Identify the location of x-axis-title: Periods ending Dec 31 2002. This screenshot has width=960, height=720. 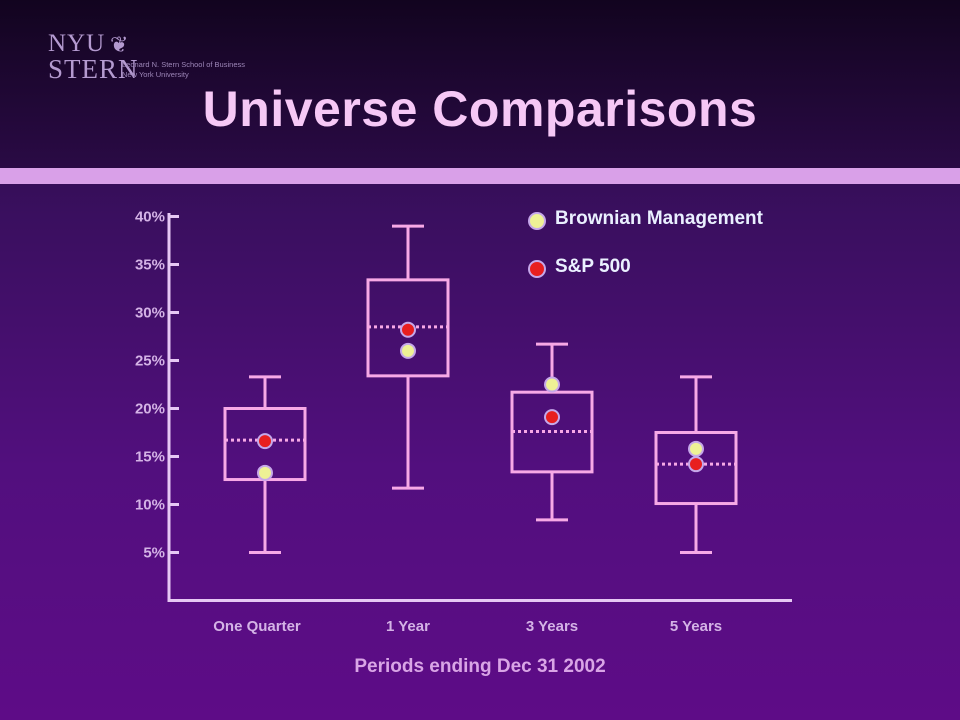
(480, 666).